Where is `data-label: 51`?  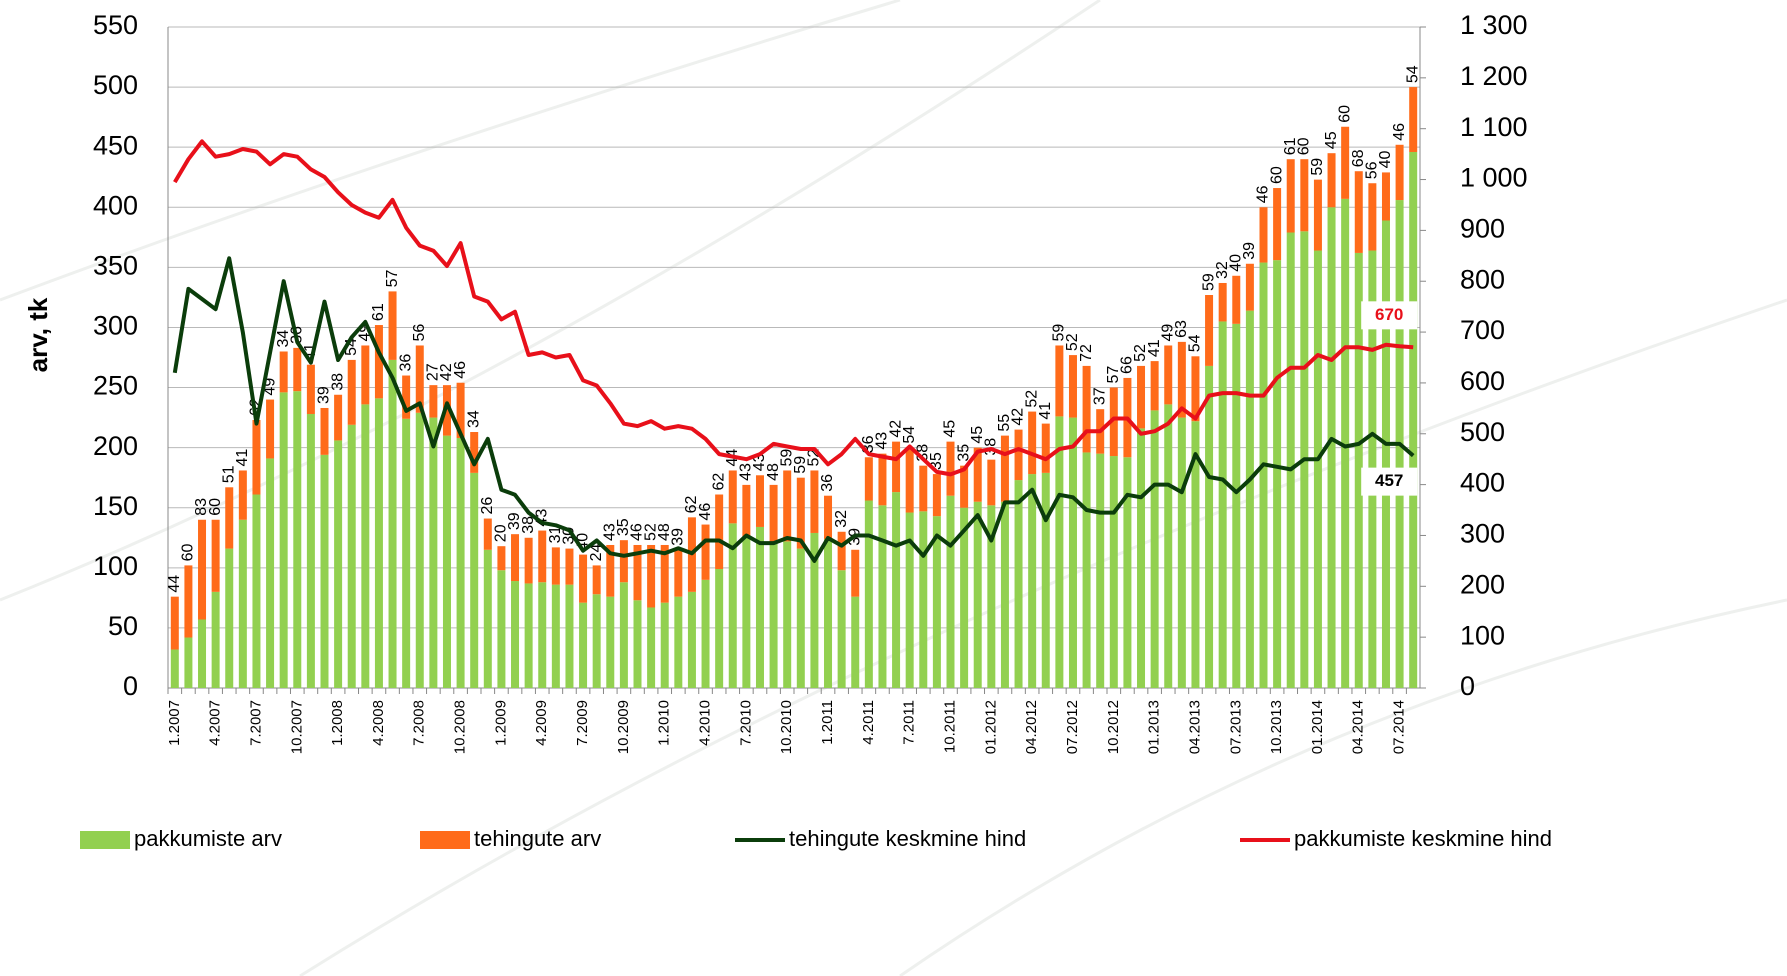 data-label: 51 is located at coordinates (228, 474).